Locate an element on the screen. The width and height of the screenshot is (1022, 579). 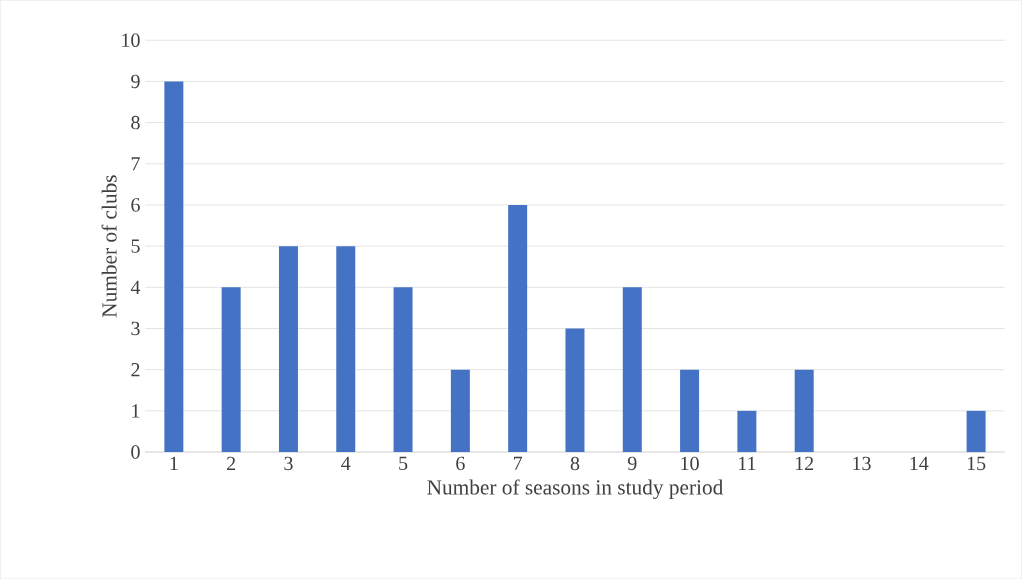
y-tick-label: 3 is located at coordinates (135, 328).